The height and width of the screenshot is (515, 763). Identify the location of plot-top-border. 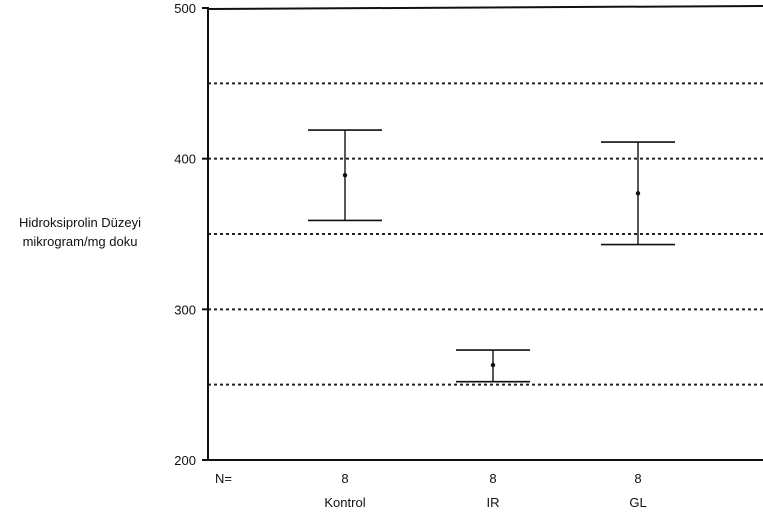
(485, 7).